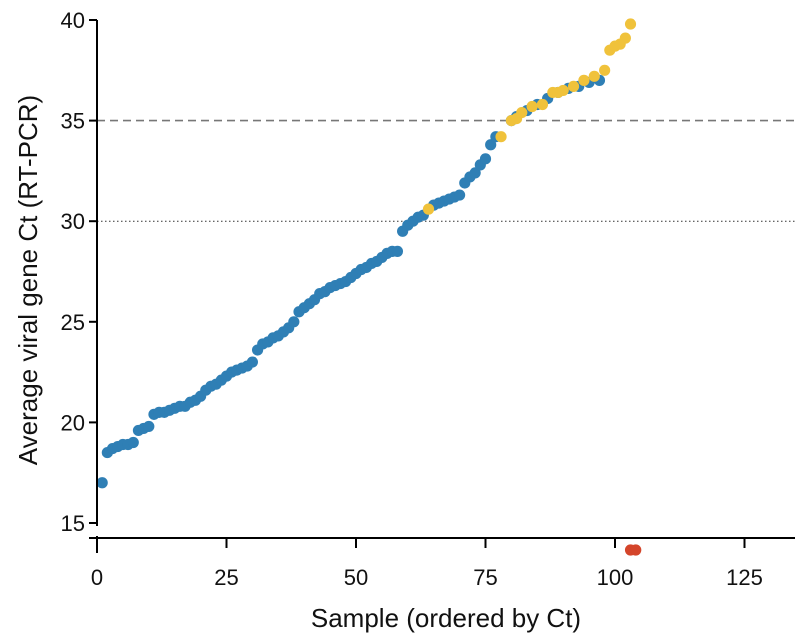 Image resolution: width=797 pixels, height=639 pixels. Describe the element at coordinates (446, 618) in the screenshot. I see `x-axis-label: Sample (ordered by Ct)` at that location.